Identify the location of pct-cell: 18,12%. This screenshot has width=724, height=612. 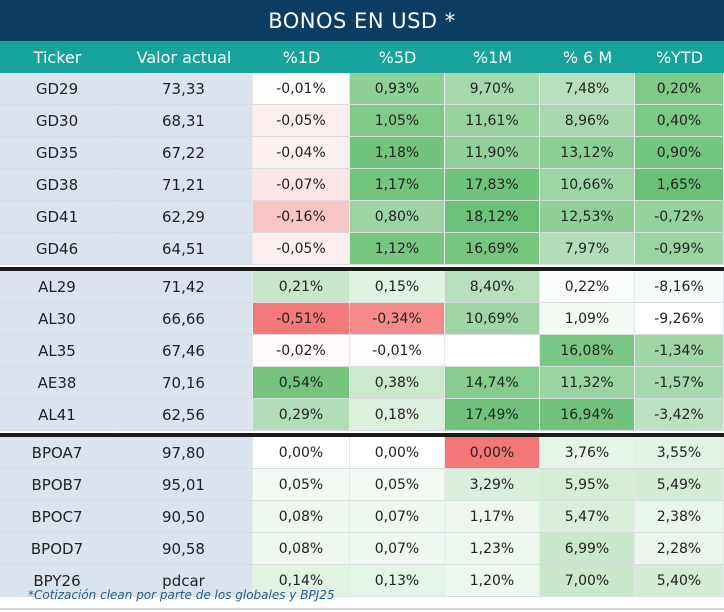
(492, 216).